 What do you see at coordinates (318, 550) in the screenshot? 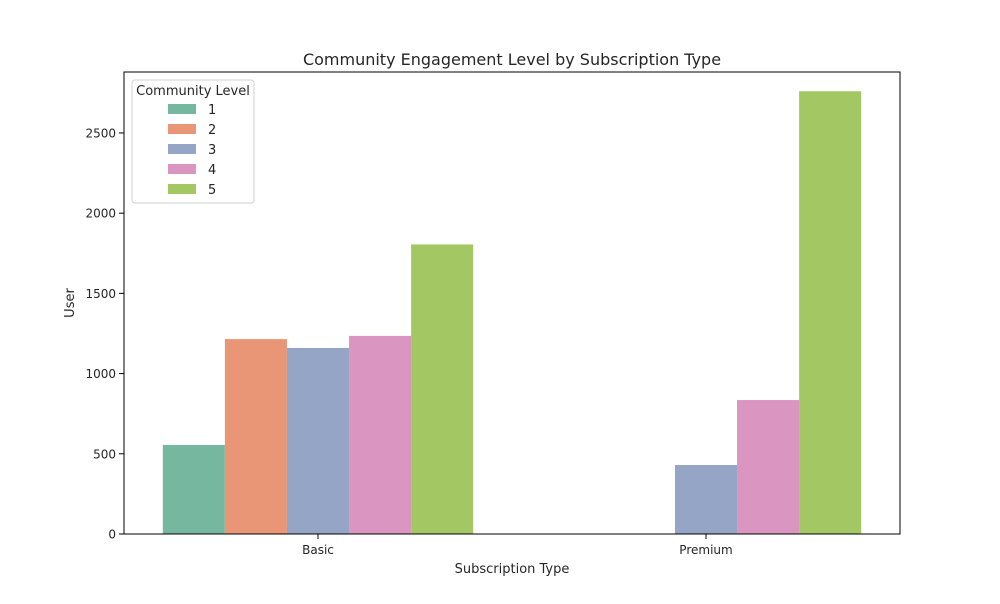
I see `x-tick-label: Basic` at bounding box center [318, 550].